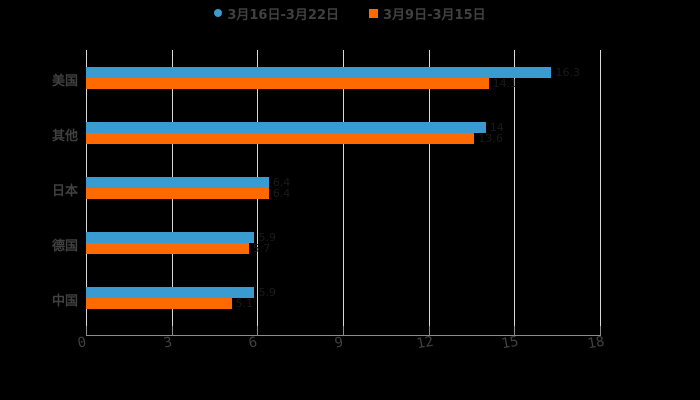  Describe the element at coordinates (374, 13) in the screenshot. I see `square-marker-icon` at that location.